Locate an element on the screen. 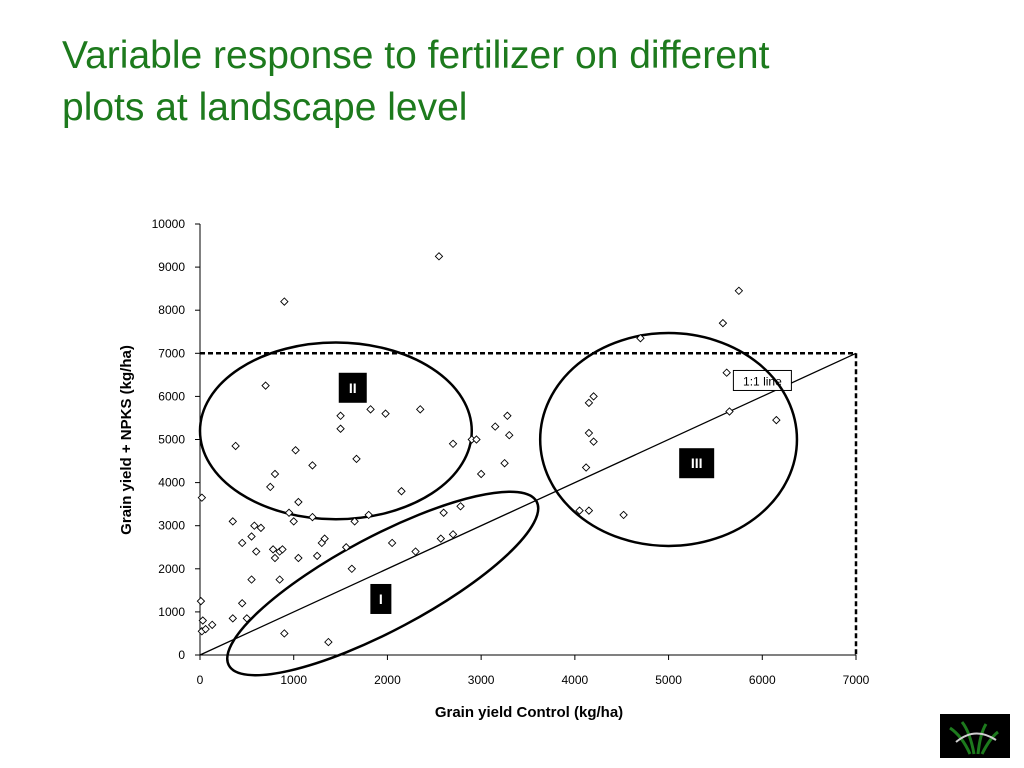 This screenshot has width=1024, height=768. group-label-box-I is located at coordinates (381, 598).